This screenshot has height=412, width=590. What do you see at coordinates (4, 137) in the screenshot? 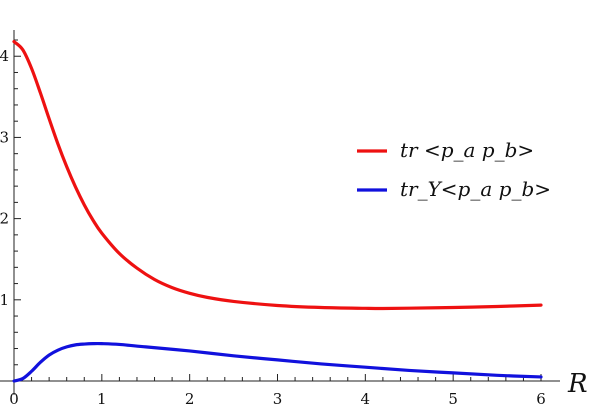
I see `y-tick-label: 3` at bounding box center [4, 137].